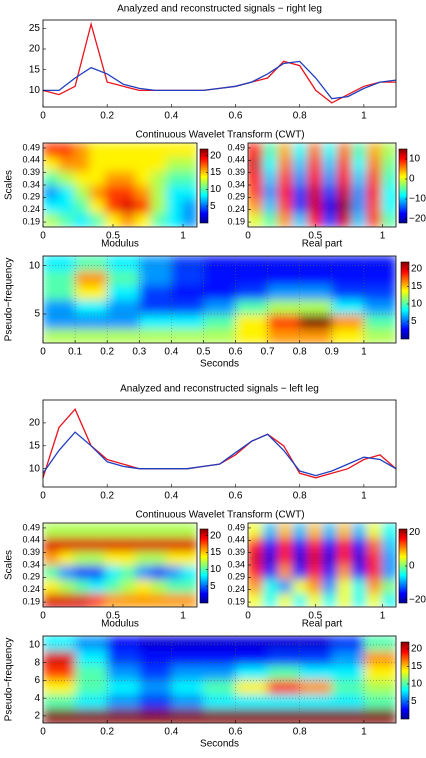  I want to click on y-tick-label: 0.44, so click(236, 540).